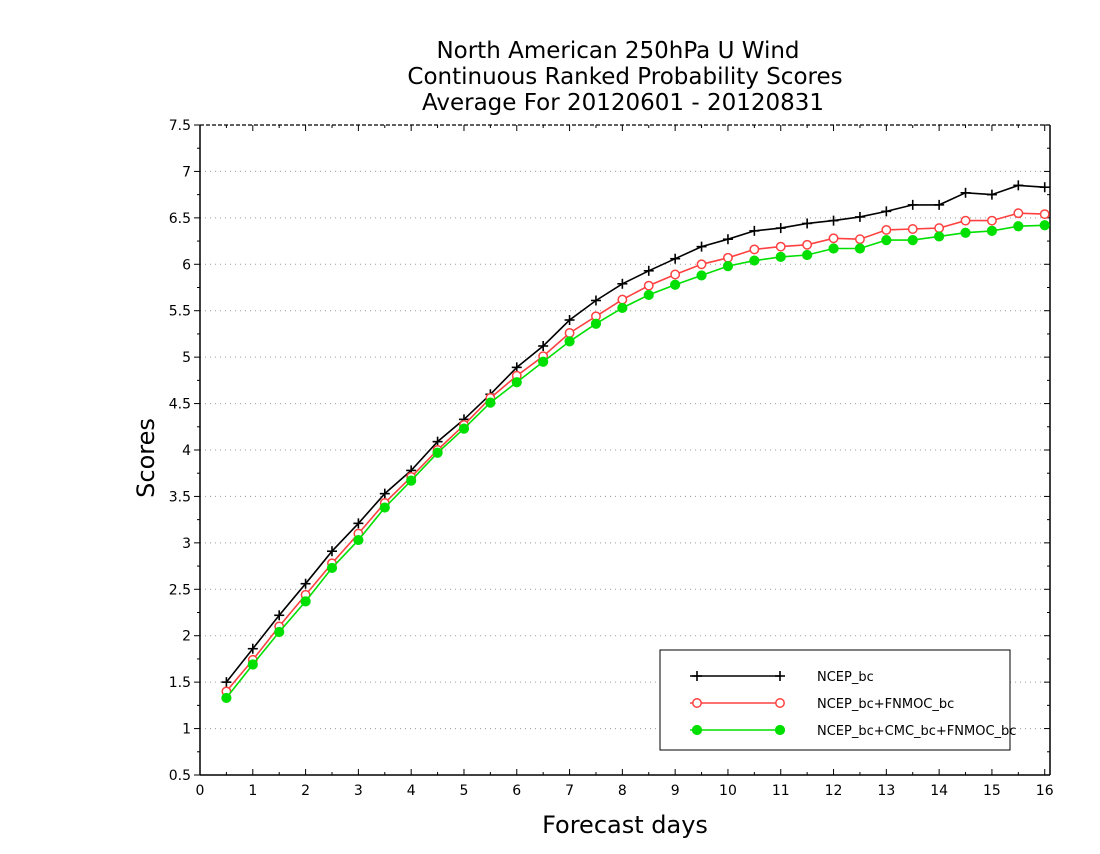  What do you see at coordinates (186, 172) in the screenshot?
I see `y-tick-label: 7` at bounding box center [186, 172].